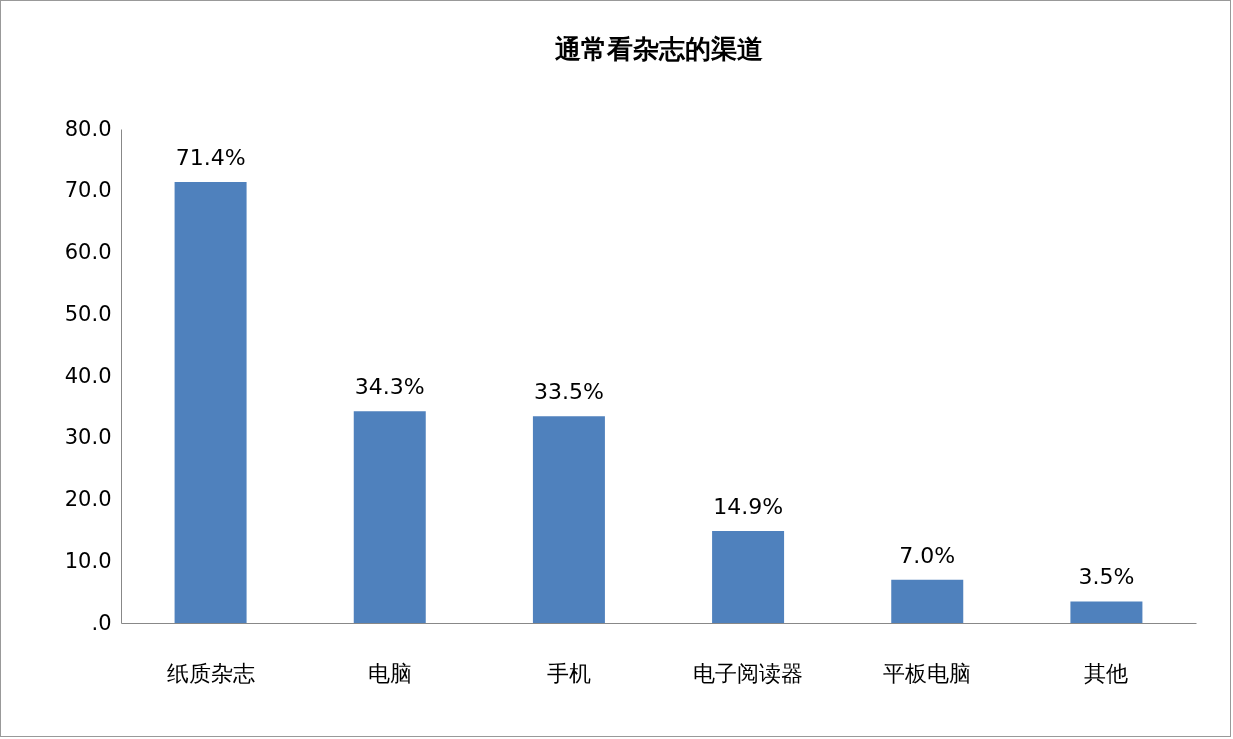 Image resolution: width=1233 pixels, height=739 pixels. I want to click on y-tick-label: 60.0, so click(88, 252).